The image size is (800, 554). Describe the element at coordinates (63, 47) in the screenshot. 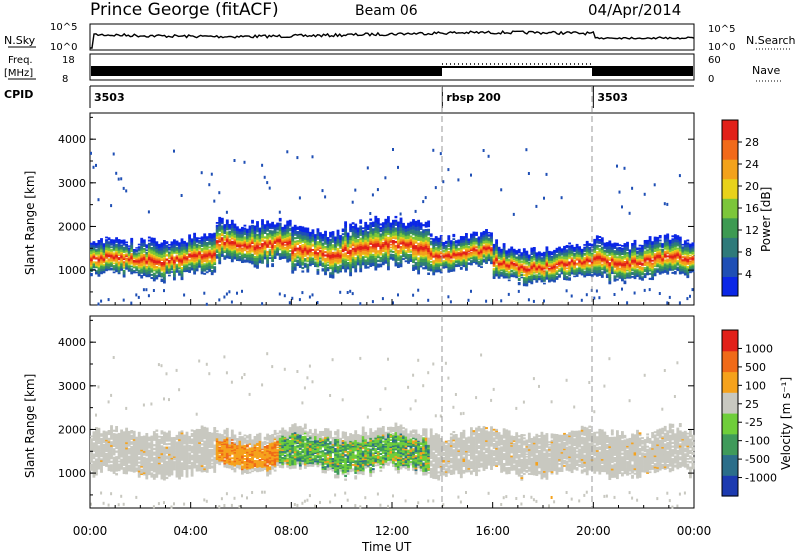

I see `nsky-bottom-tick: 10^0` at that location.